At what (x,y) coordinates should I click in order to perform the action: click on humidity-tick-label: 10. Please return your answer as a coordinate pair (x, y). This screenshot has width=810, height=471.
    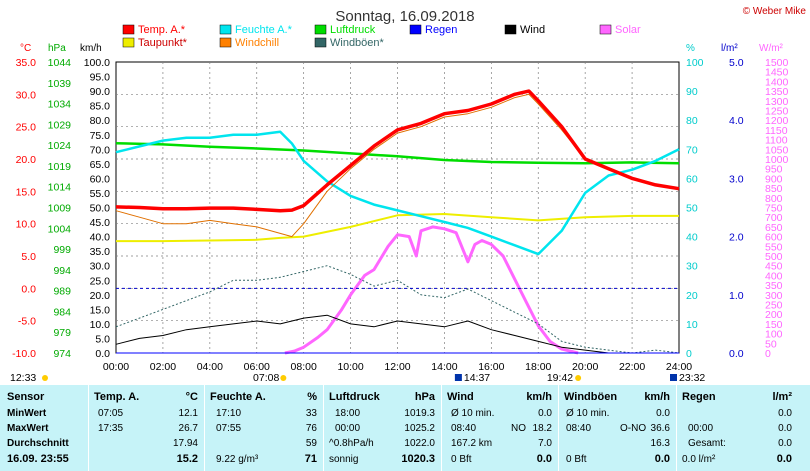
    Looking at the image, I should click on (692, 325).